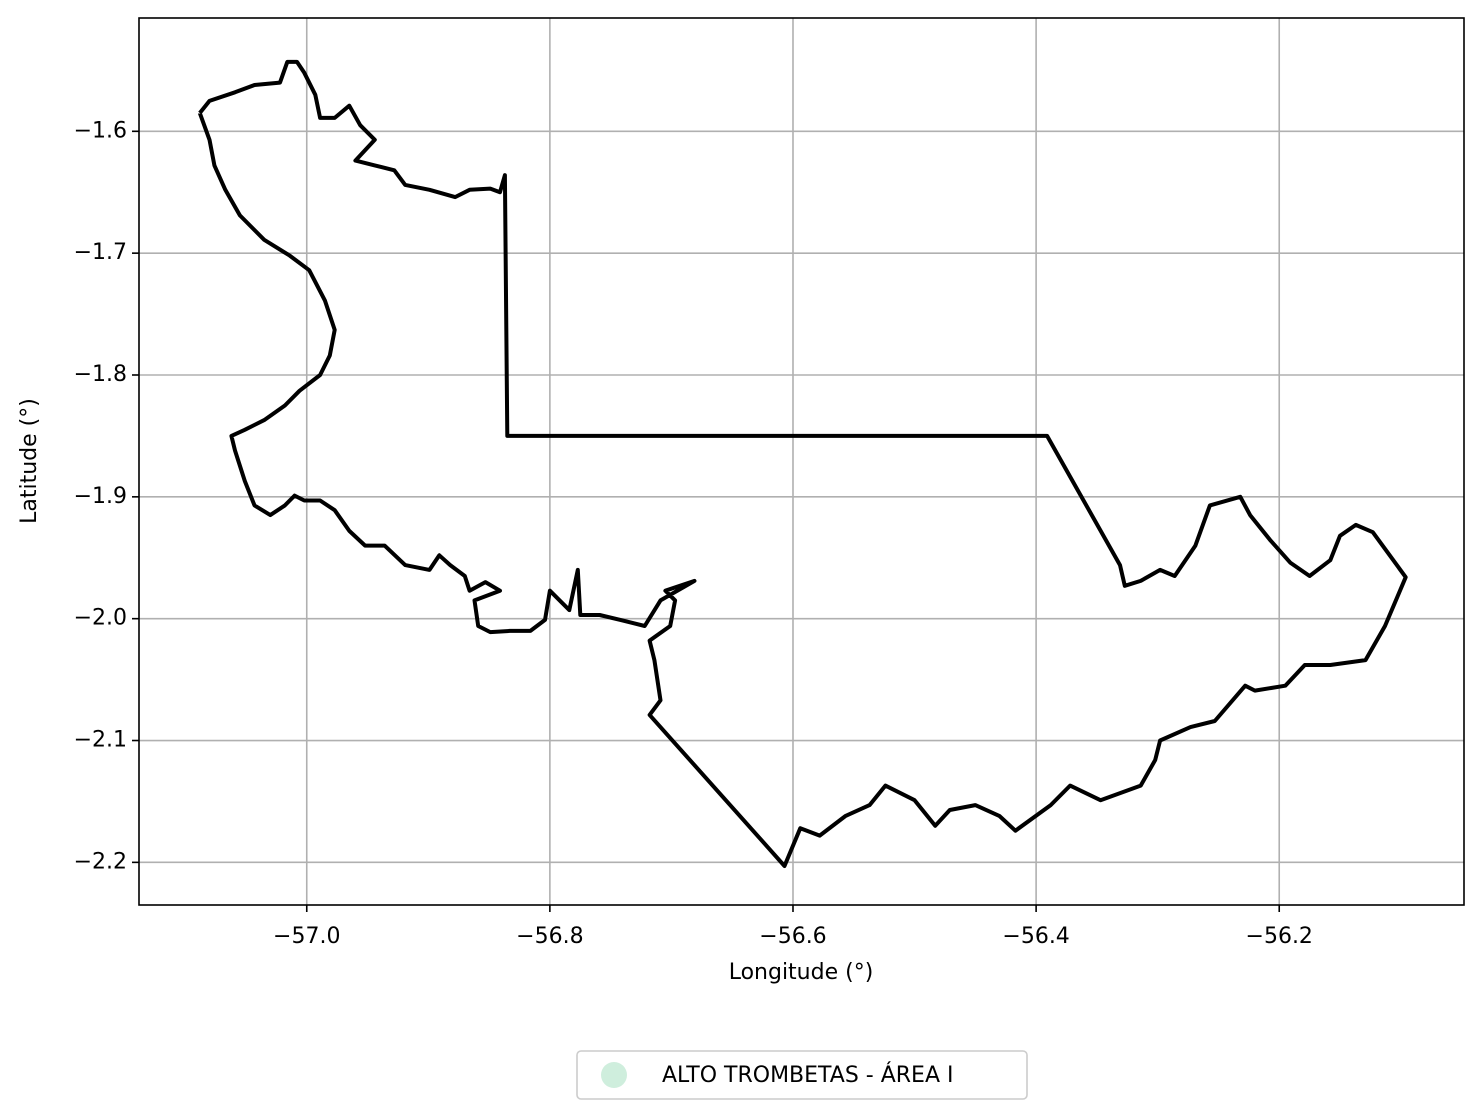  I want to click on y-tick-label: −1.7, so click(100, 252).